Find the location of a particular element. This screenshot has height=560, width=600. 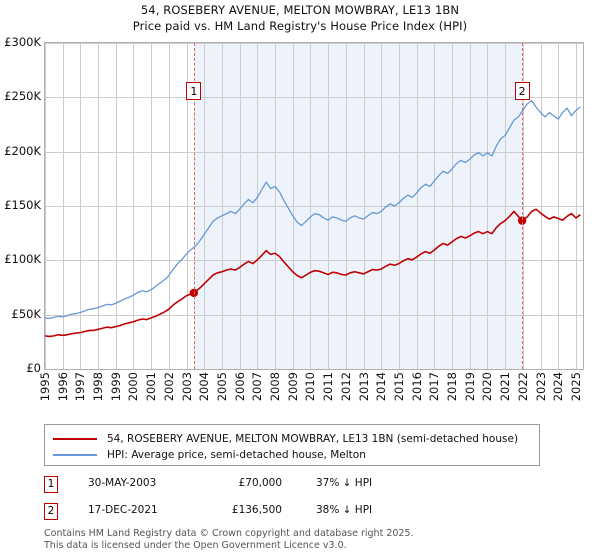

y-axis-labels: £0 £50K £100K £150K £200K £250K £300K is located at coordinates (22, 205).